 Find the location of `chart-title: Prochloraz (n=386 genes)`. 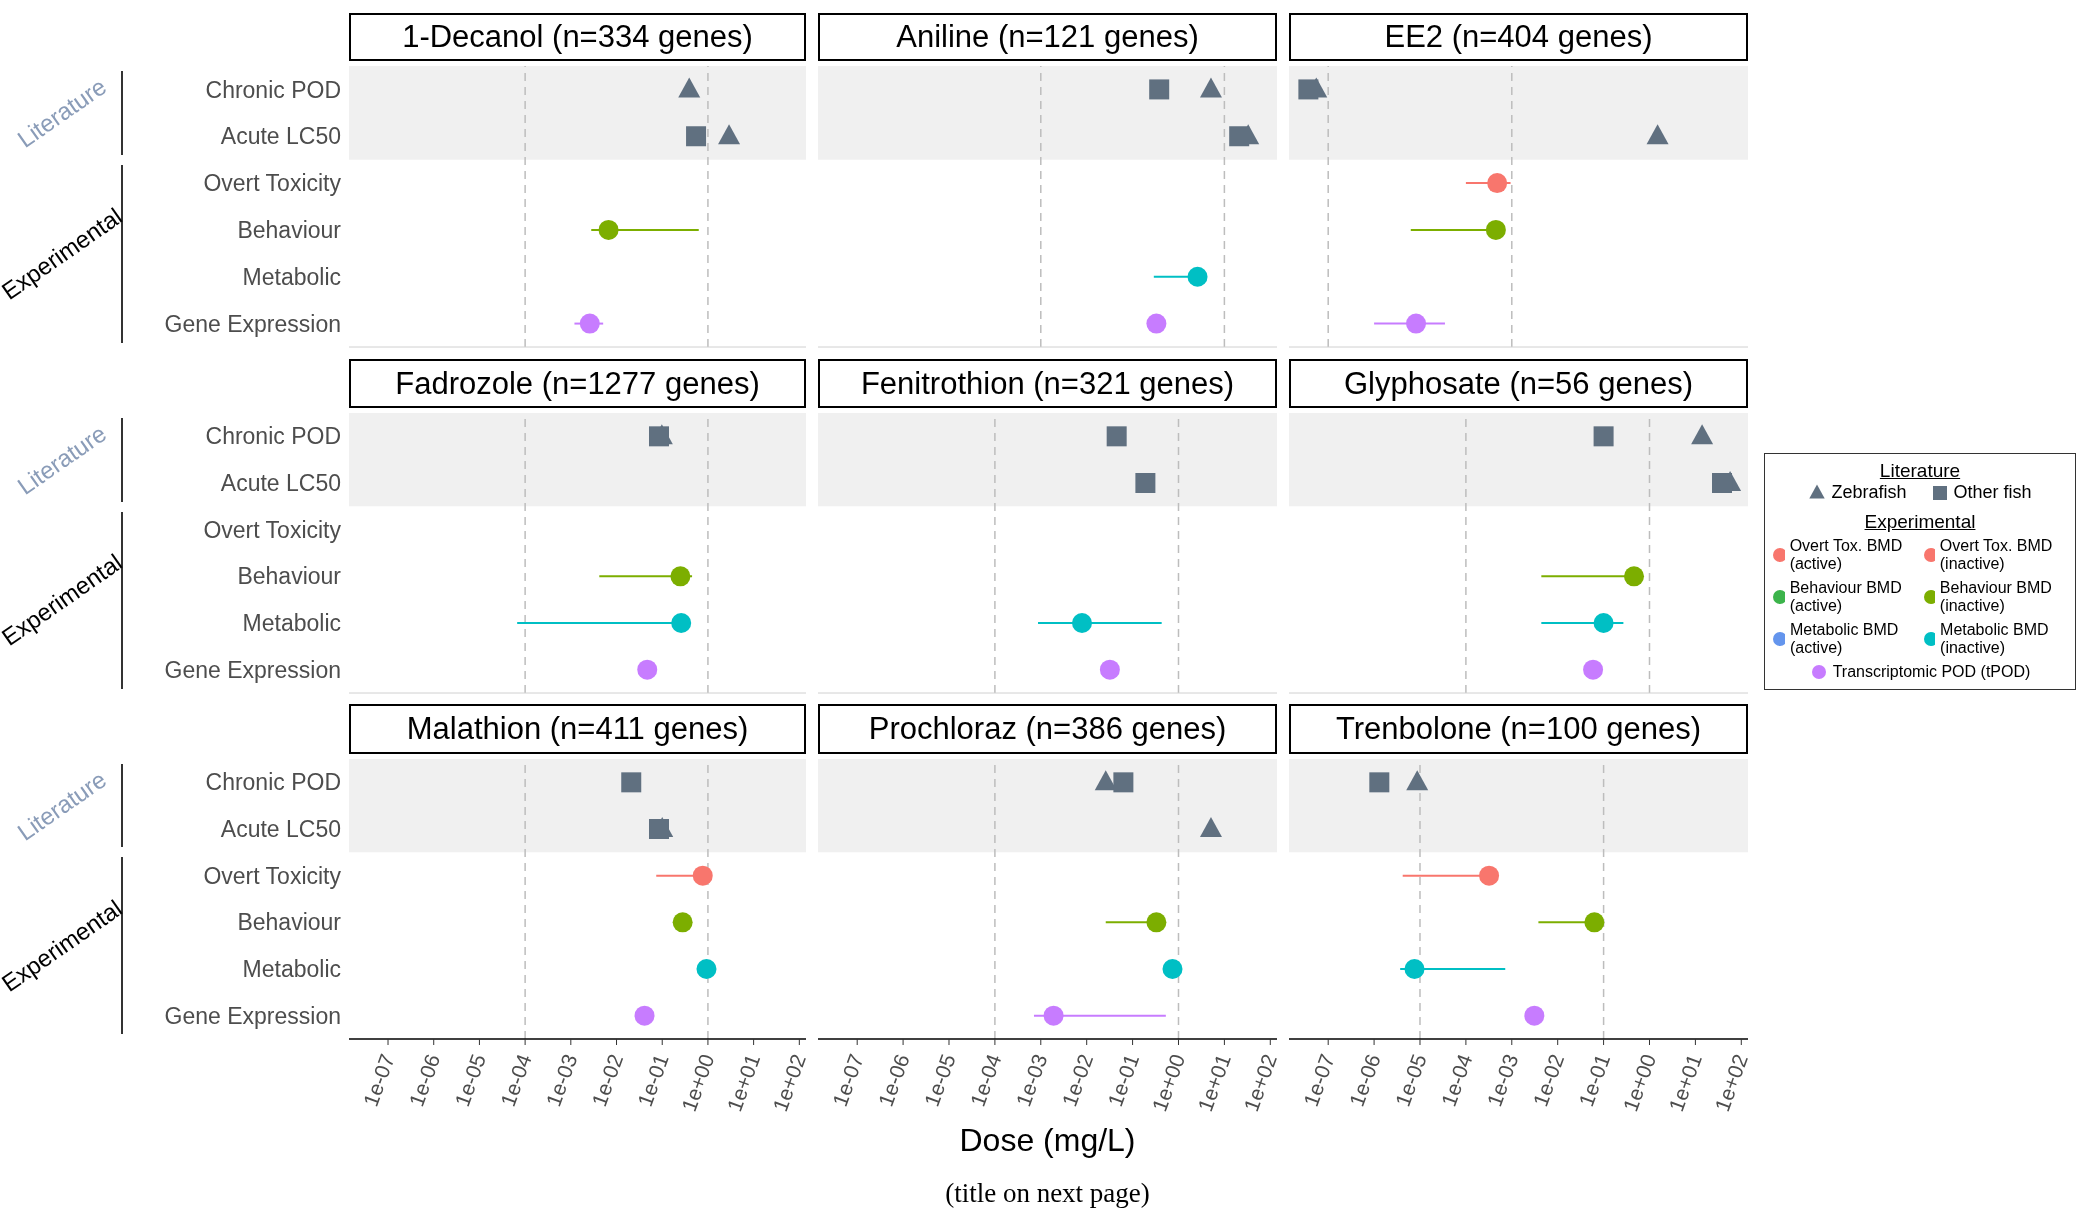

chart-title: Prochloraz (n=386 genes) is located at coordinates (1047, 729).